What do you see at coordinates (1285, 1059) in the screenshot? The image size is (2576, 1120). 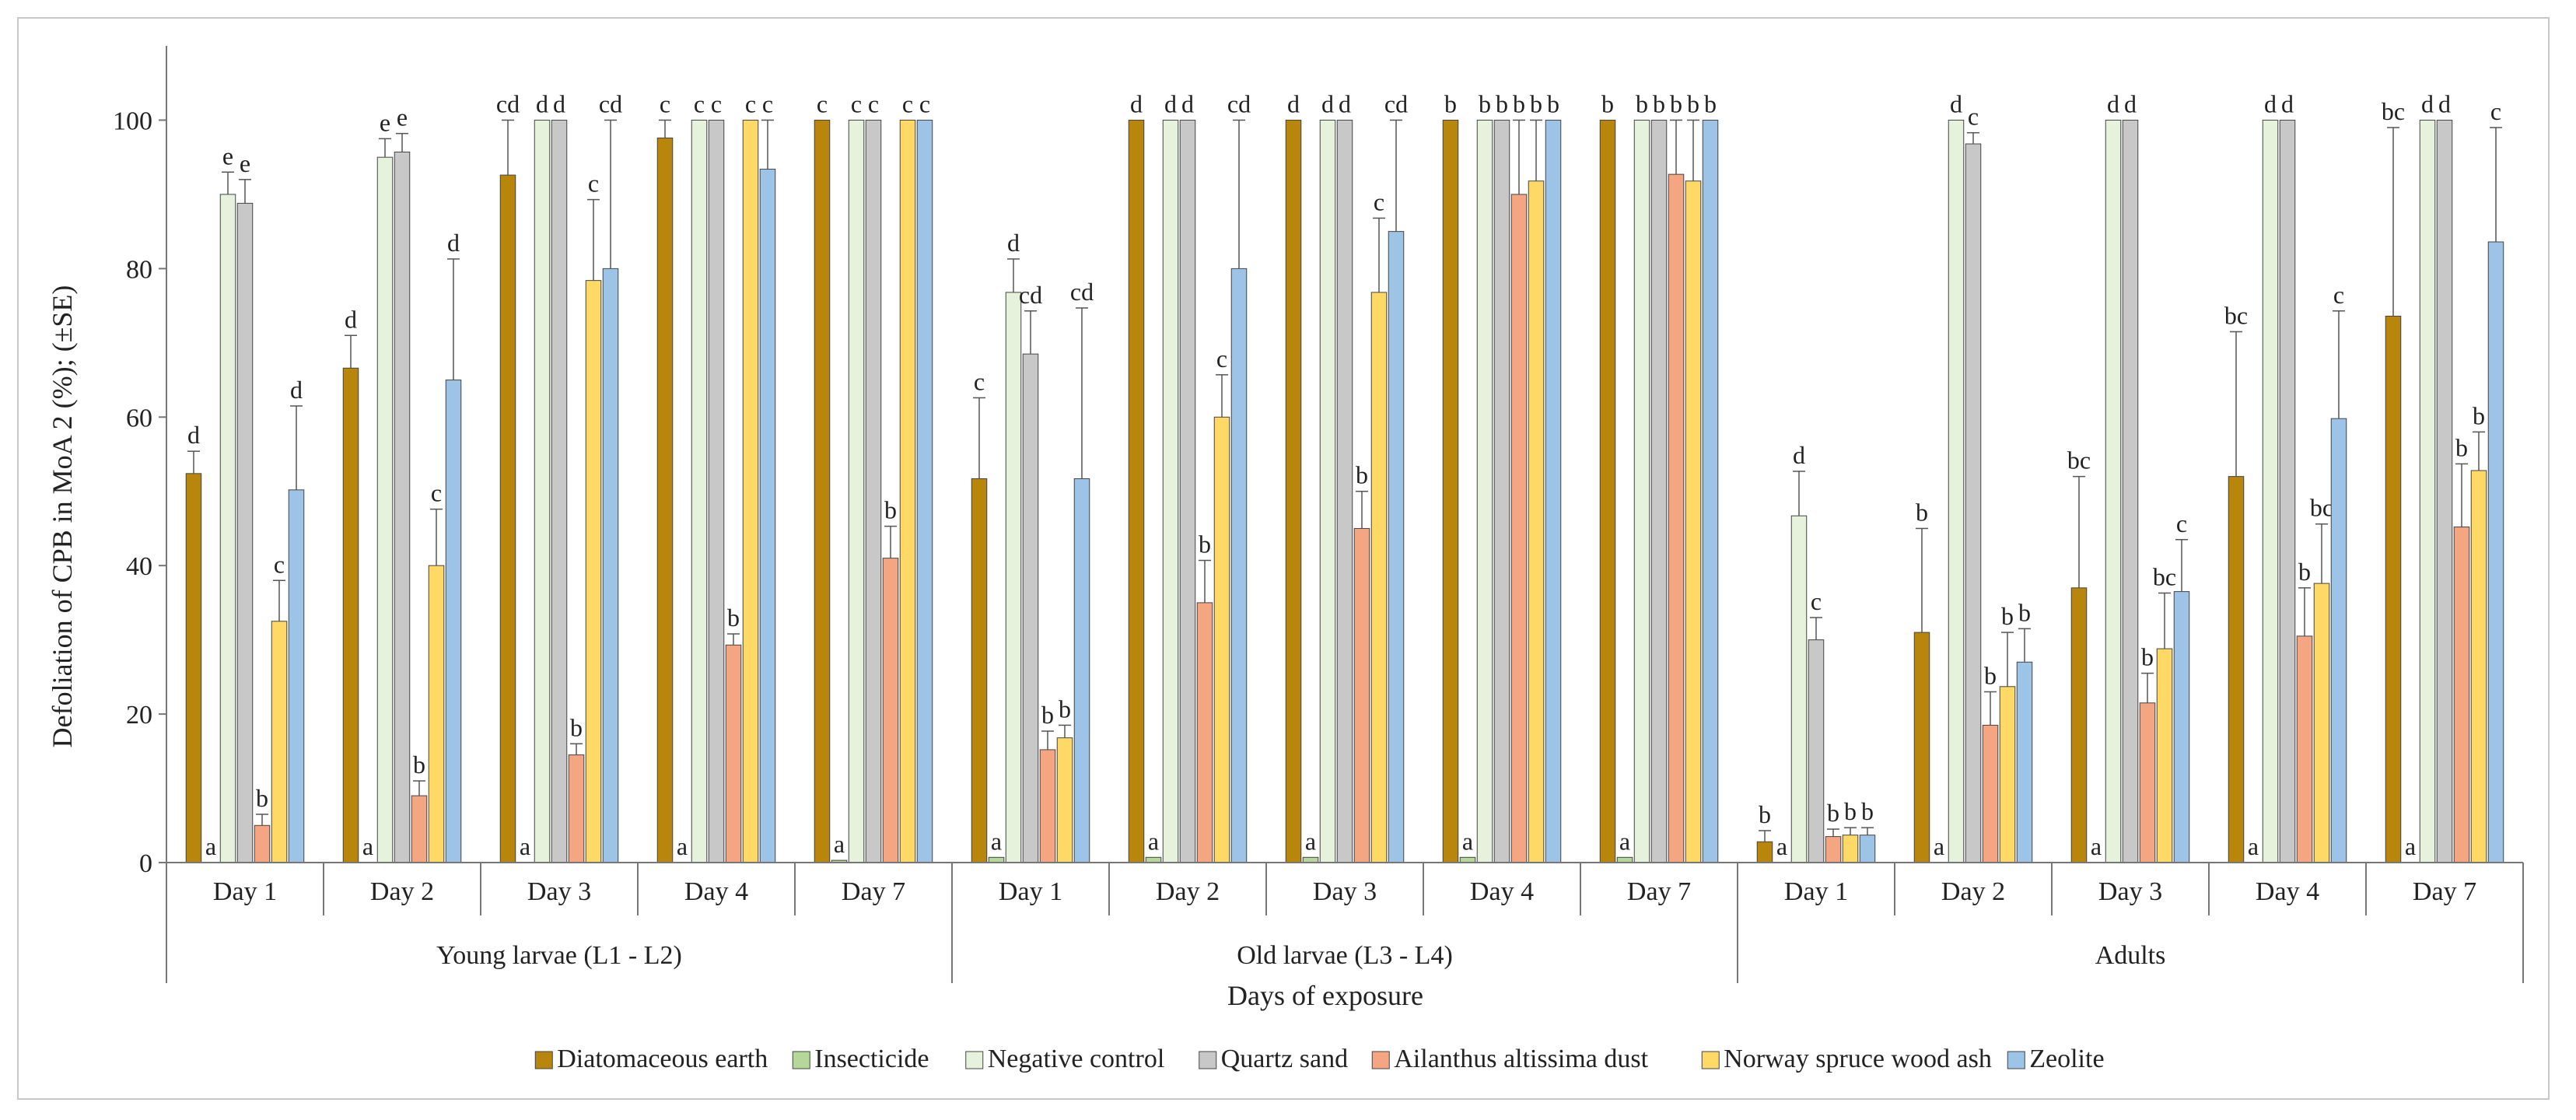 I see `legend-label: Quartz sand` at bounding box center [1285, 1059].